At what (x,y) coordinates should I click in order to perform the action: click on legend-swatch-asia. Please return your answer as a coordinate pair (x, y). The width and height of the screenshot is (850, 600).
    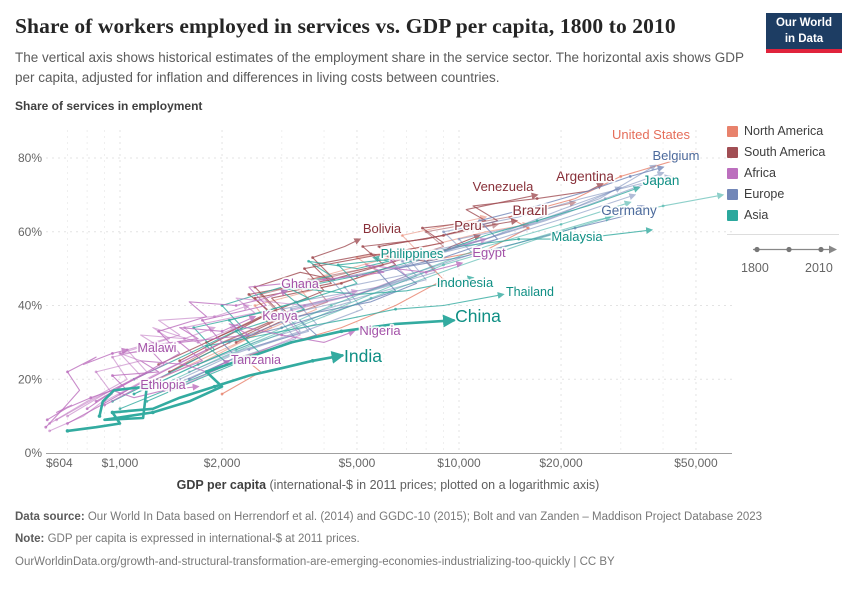
    Looking at the image, I should click on (732, 215).